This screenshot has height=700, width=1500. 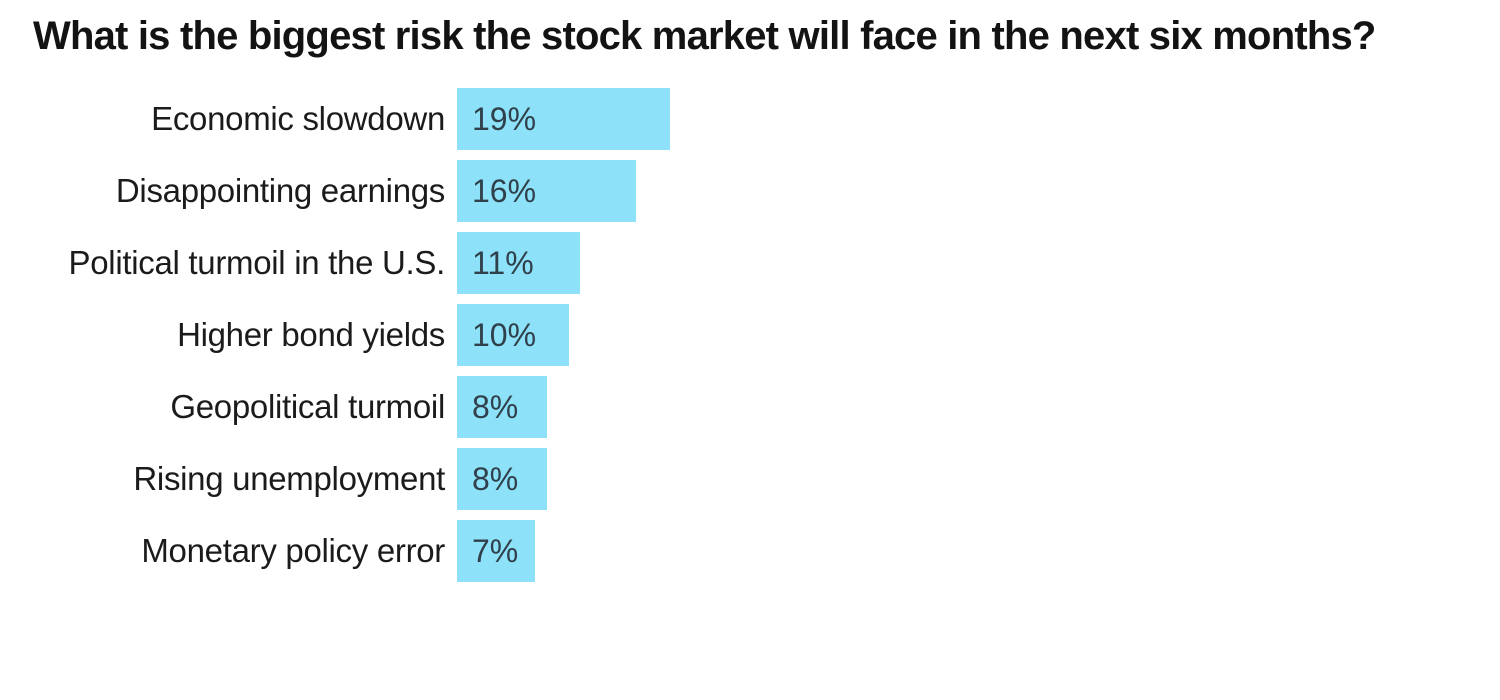 I want to click on value-label: 11%, so click(x=503, y=262).